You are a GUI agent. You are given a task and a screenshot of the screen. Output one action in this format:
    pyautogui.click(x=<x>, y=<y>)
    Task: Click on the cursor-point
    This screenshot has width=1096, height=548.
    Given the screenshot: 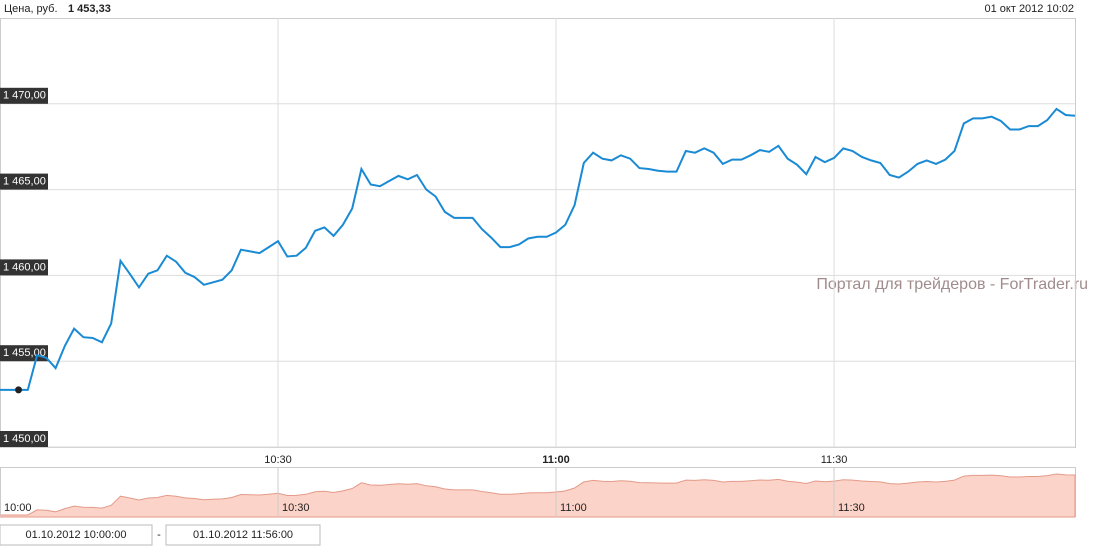 What is the action you would take?
    pyautogui.click(x=19, y=390)
    